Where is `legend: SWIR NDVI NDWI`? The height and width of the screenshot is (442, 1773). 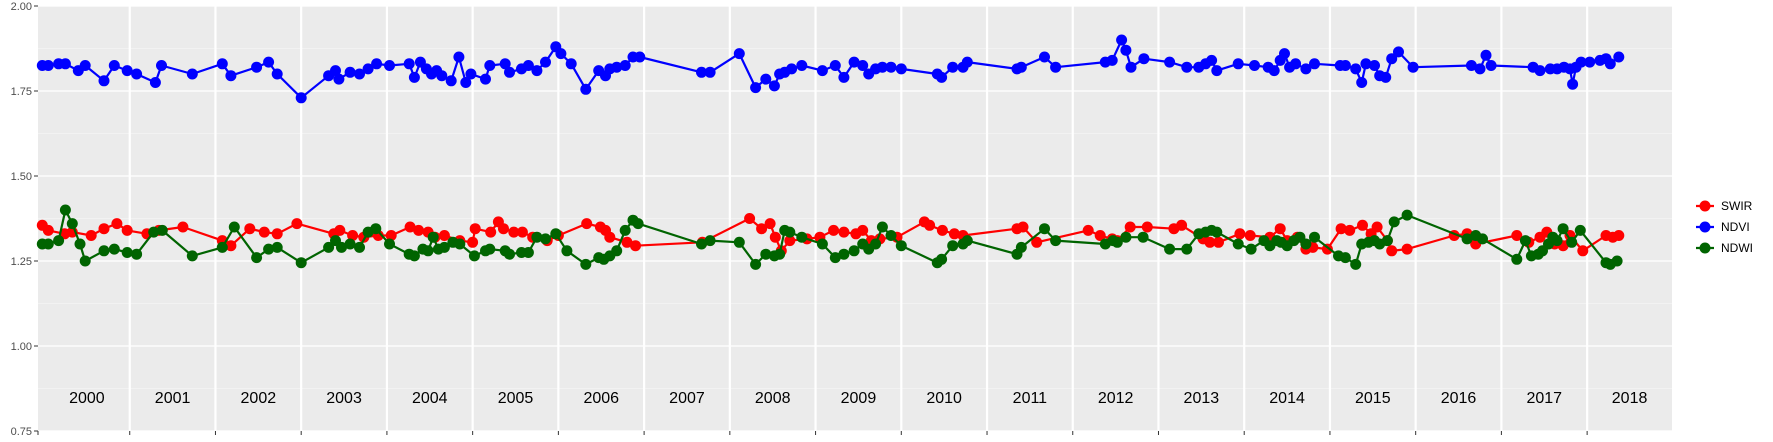
legend: SWIR NDVI NDWI is located at coordinates (1724, 227).